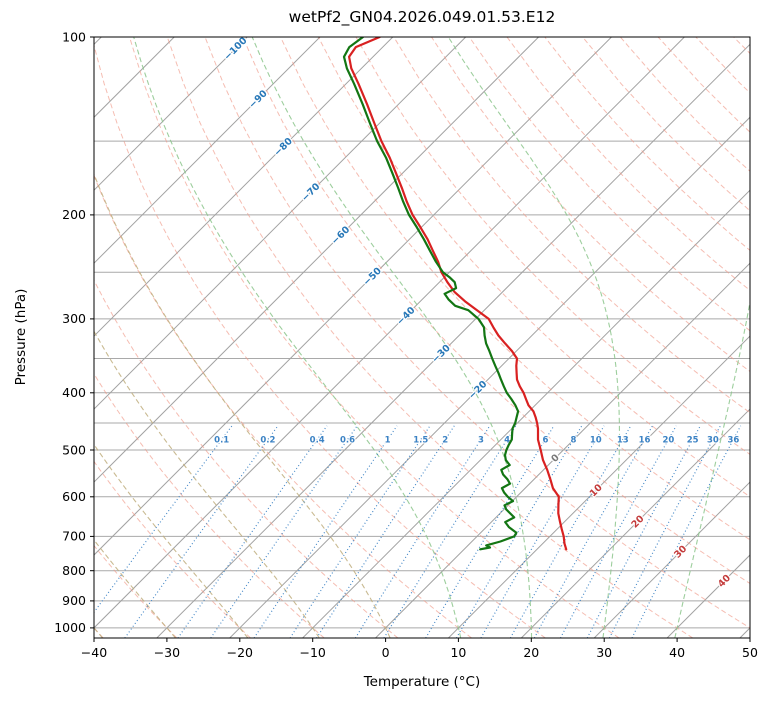 This screenshot has height=708, width=775. What do you see at coordinates (445, 440) in the screenshot?
I see `svg-text: 2` at bounding box center [445, 440].